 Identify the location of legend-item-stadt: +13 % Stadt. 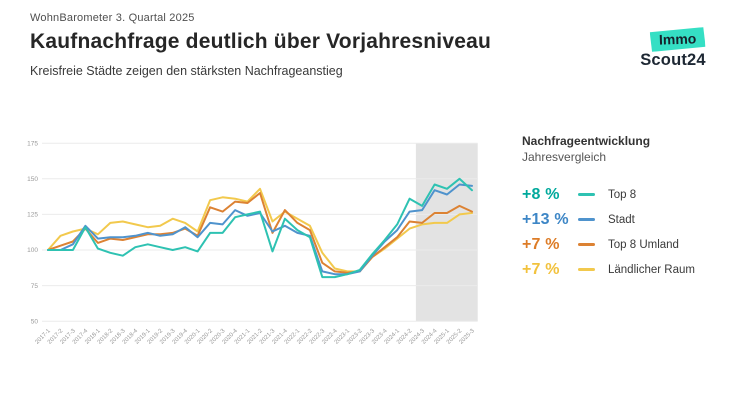
(622, 219).